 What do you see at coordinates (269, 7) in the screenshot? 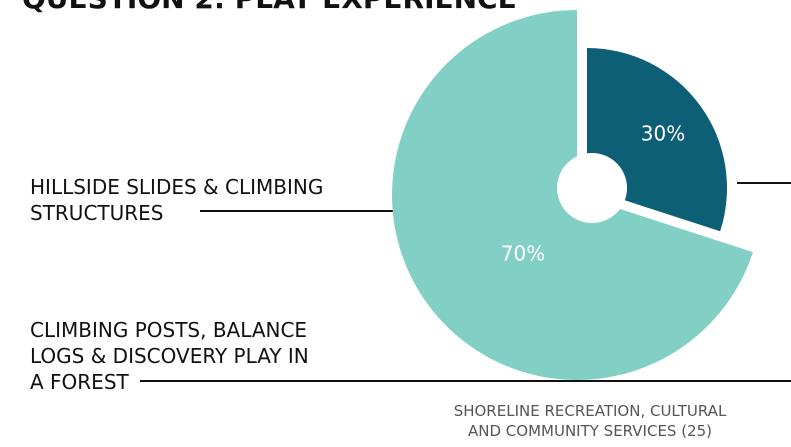
I see `chart-title: QUESTION 2: PLAY EXPERIENCE` at bounding box center [269, 7].